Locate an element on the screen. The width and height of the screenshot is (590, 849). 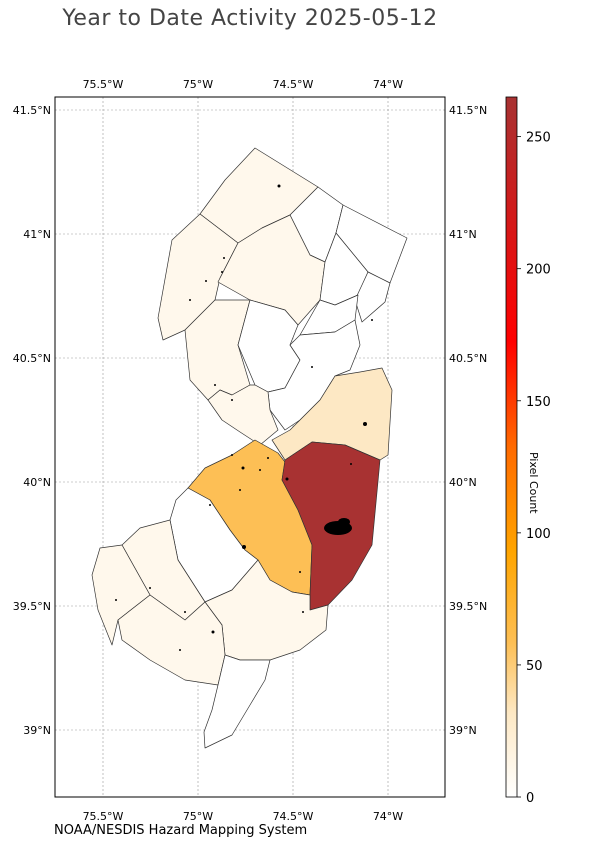
lat-label-left: 41°N is located at coordinates (37, 234).